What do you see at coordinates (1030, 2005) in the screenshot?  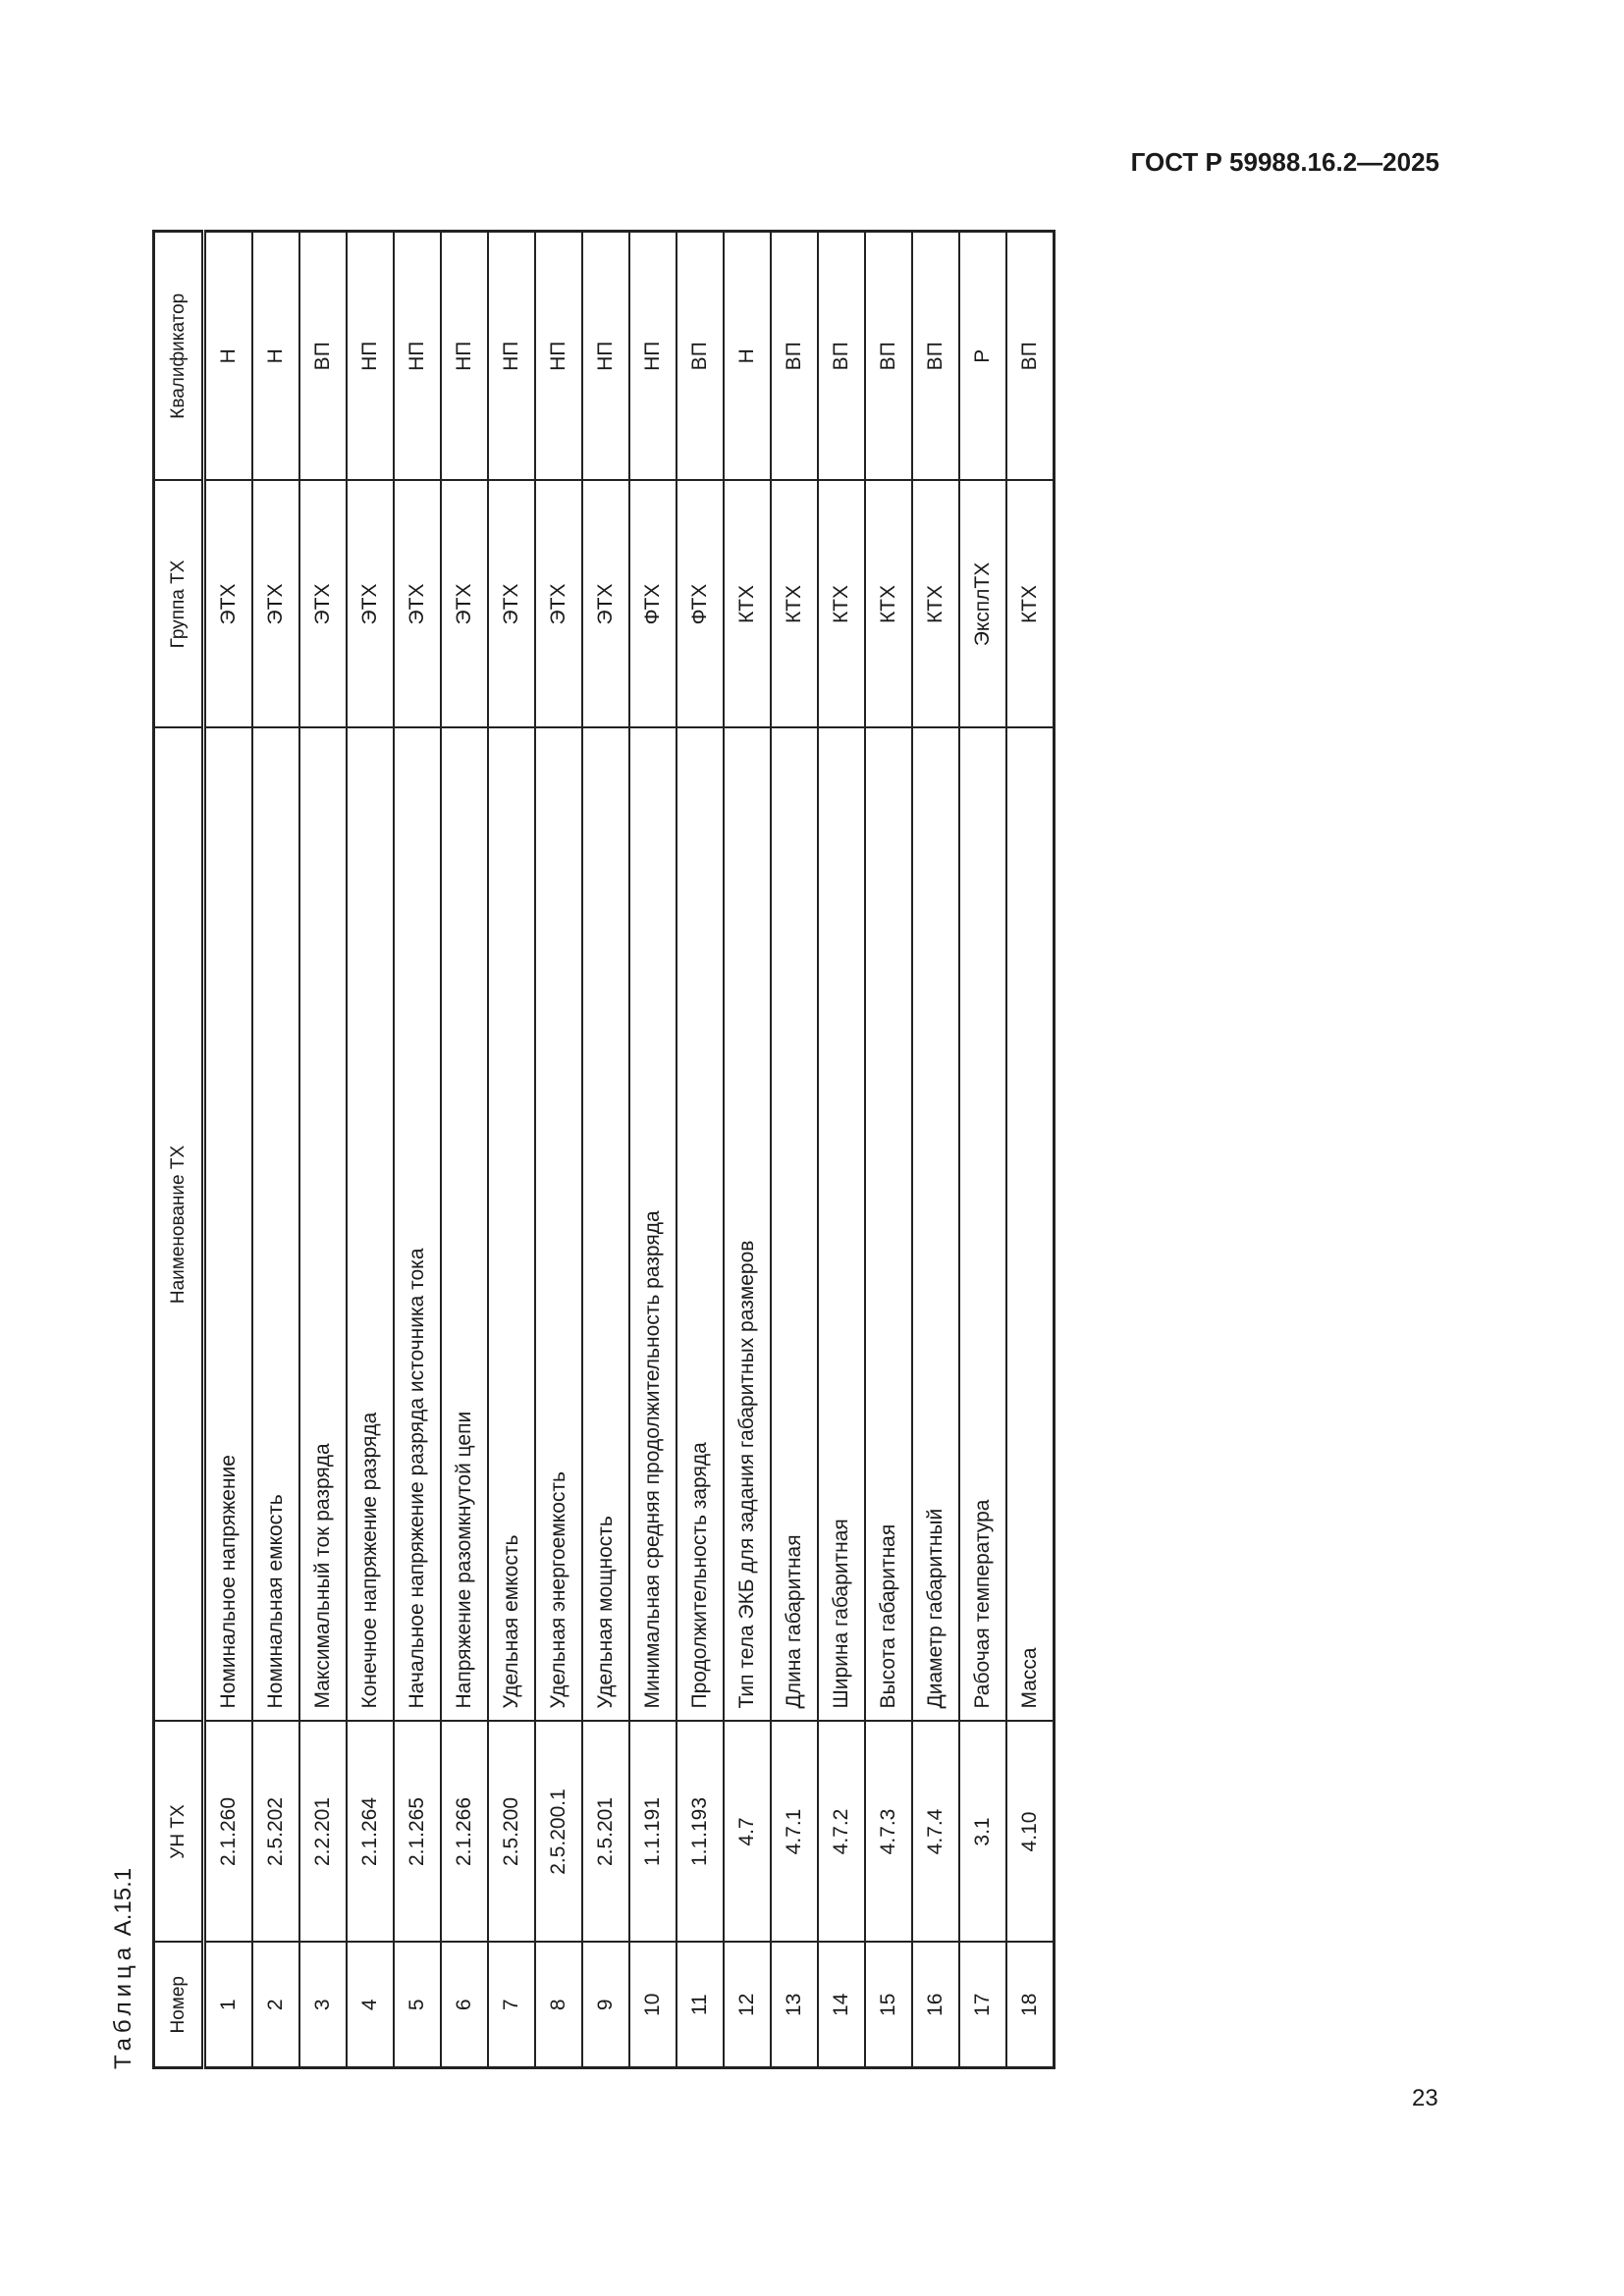 I see `col-number-cell: 18` at bounding box center [1030, 2005].